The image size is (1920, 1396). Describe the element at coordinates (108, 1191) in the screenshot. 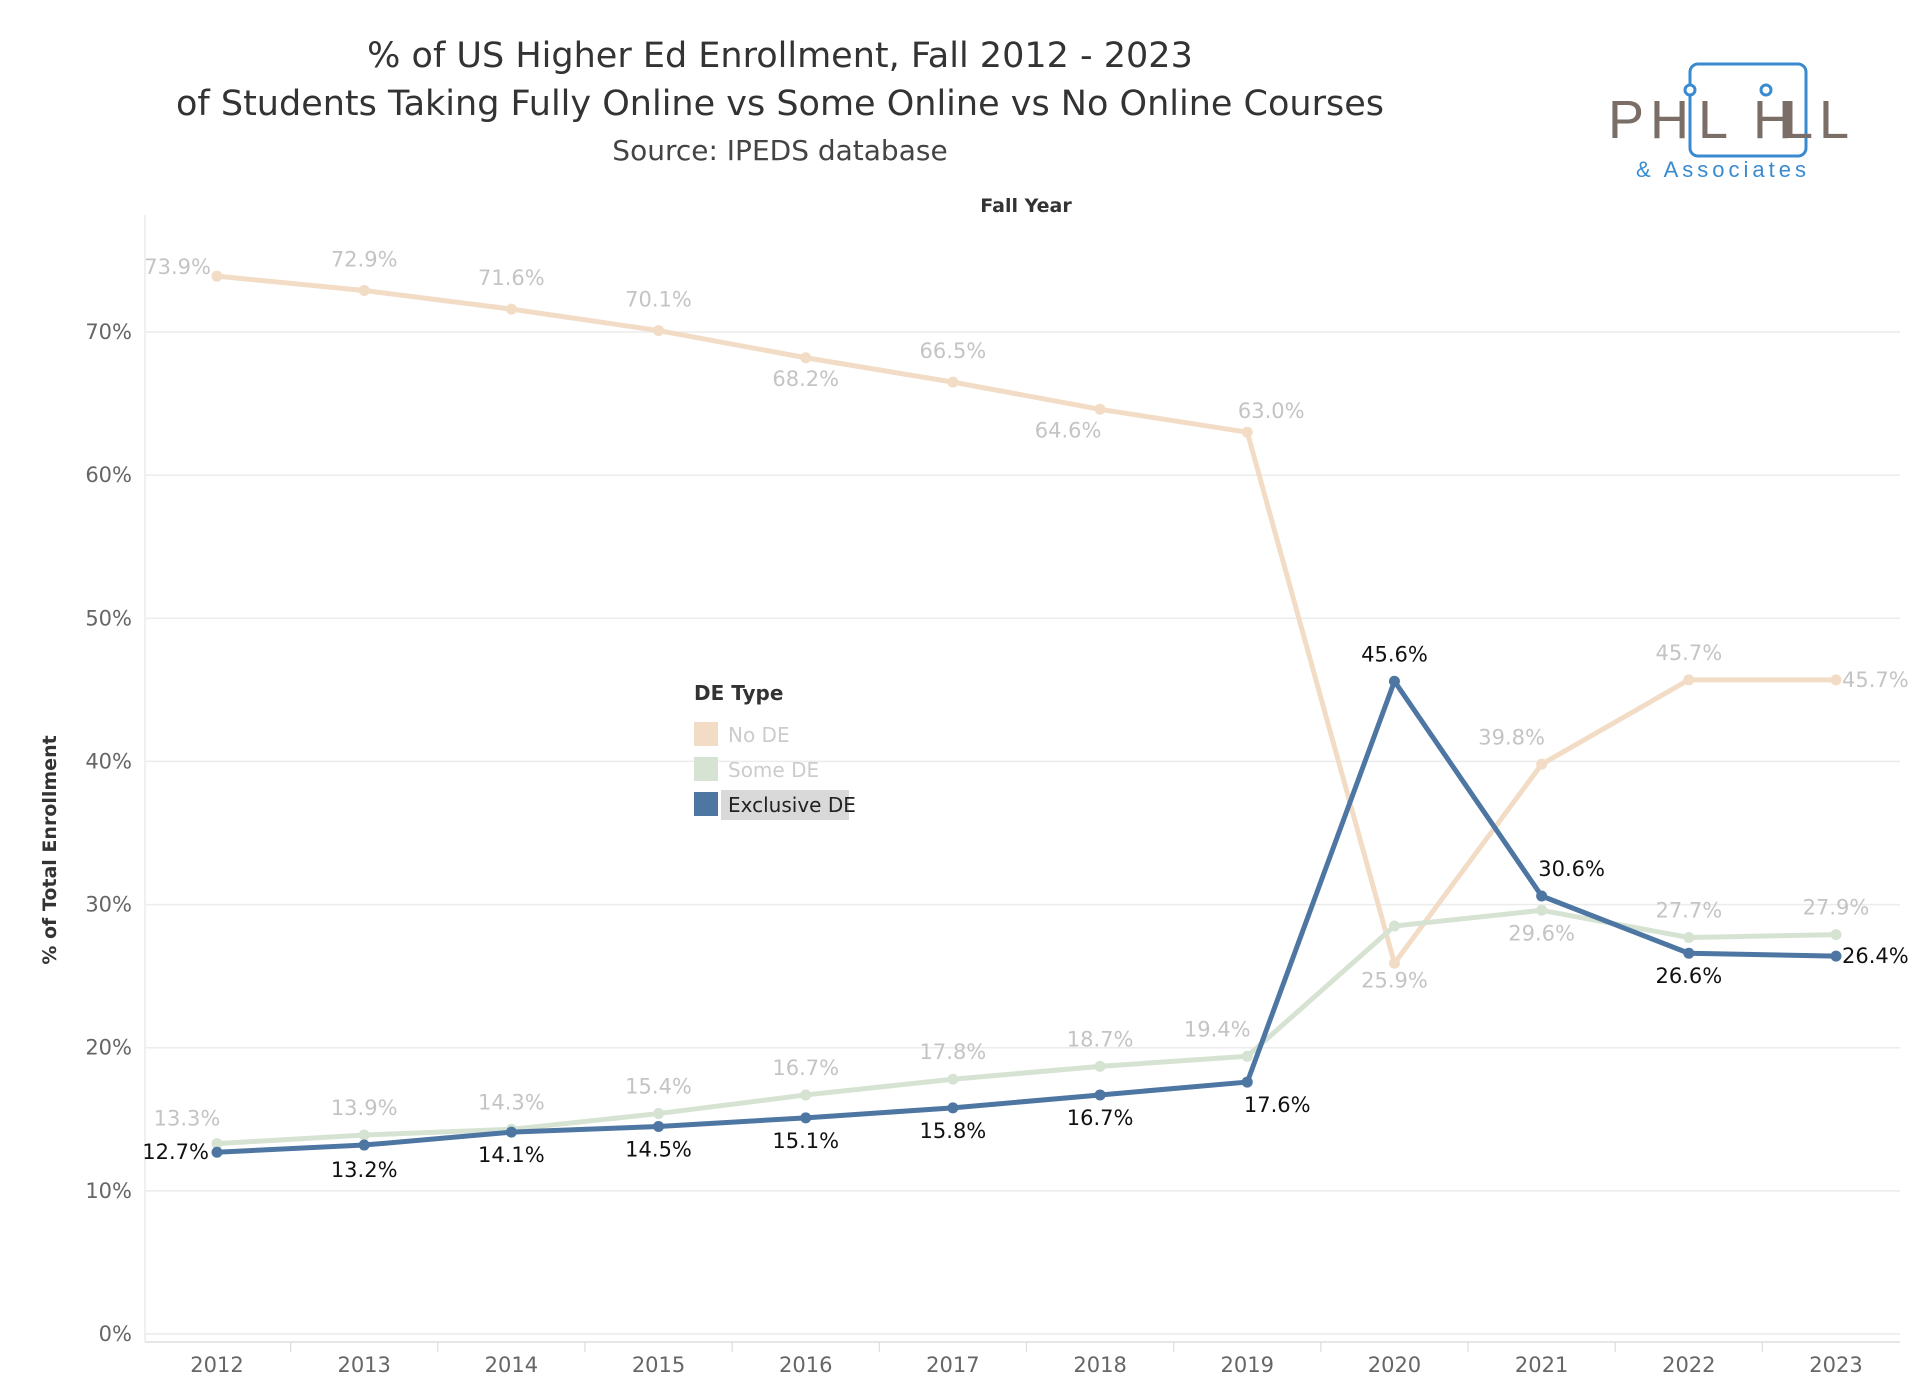

I see `y-tick-label: 10%` at that location.